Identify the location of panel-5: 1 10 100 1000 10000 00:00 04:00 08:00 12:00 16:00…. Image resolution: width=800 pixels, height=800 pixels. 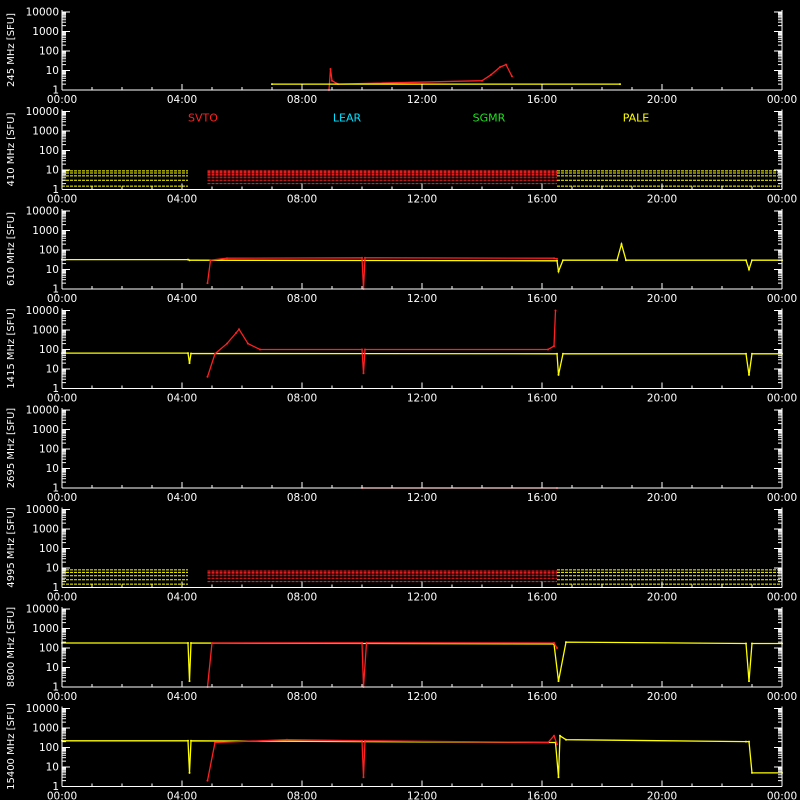
(401, 455).